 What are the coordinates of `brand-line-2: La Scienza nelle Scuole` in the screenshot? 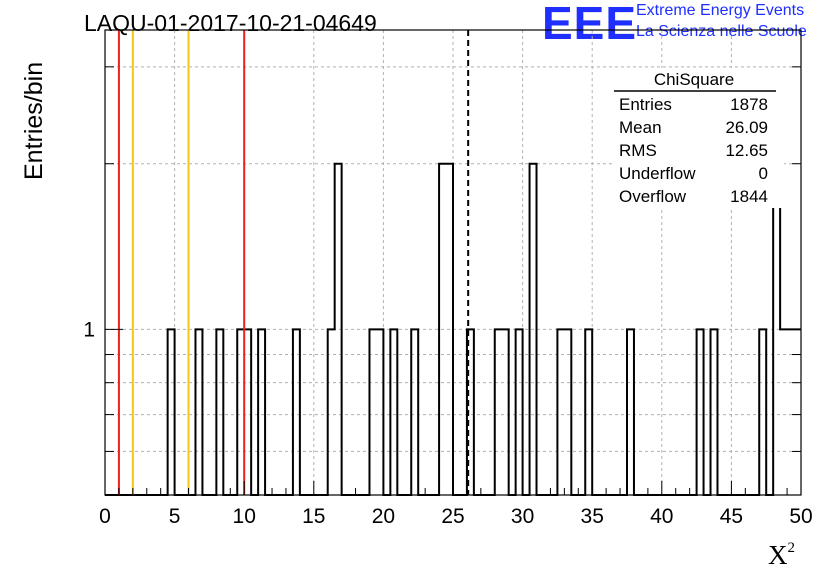 It's located at (721, 31).